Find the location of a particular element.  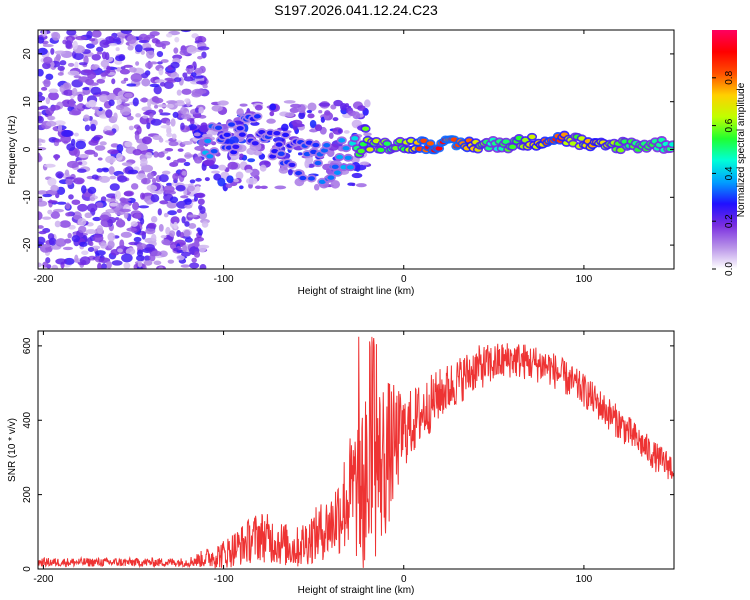

spectrogram-x-tick-label: -200 is located at coordinates (43, 279).